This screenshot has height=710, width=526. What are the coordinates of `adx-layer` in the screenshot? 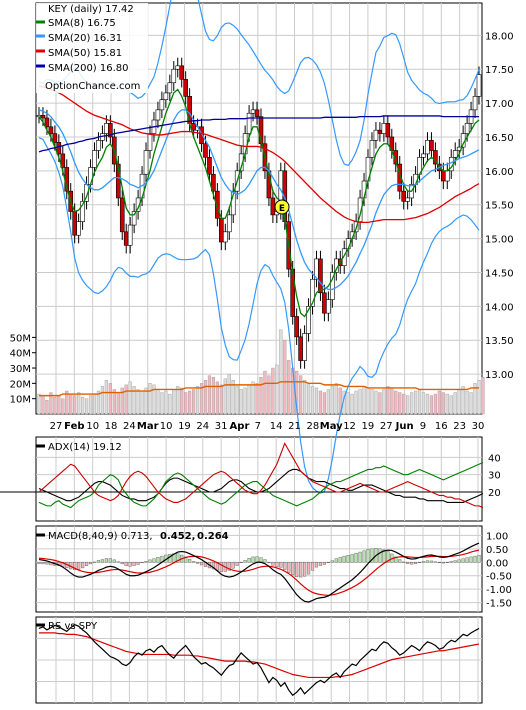 It's located at (242, 475).